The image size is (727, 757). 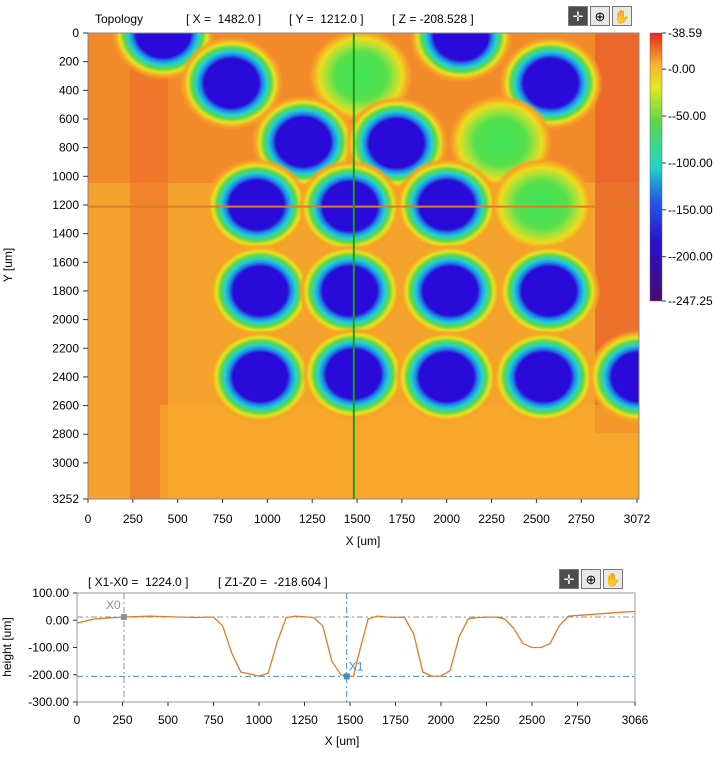 What do you see at coordinates (178, 519) in the screenshot?
I see `heatmap-x-tick-2: 500` at bounding box center [178, 519].